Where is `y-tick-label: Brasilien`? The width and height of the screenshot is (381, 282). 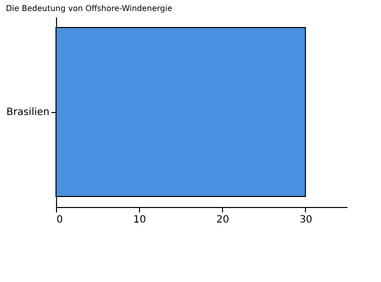
y-tick-label: Brasilien is located at coordinates (28, 112).